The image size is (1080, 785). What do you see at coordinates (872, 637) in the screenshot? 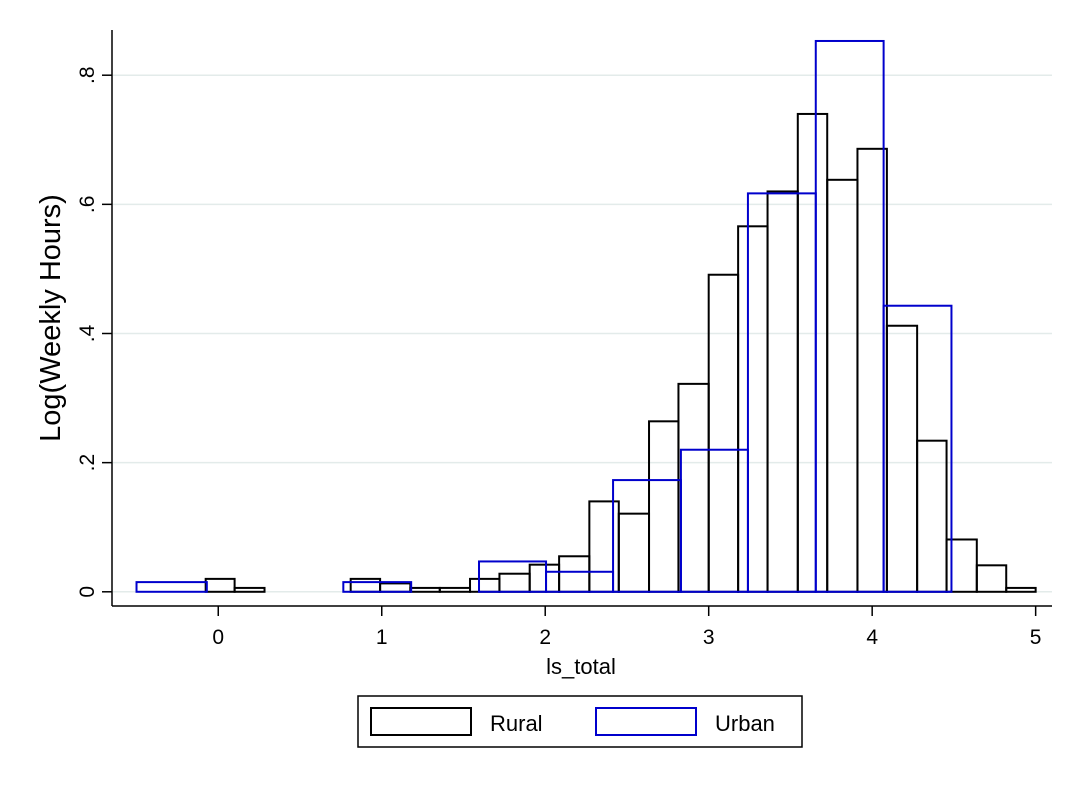
I see `x-tick-label-4: 4` at bounding box center [872, 637].